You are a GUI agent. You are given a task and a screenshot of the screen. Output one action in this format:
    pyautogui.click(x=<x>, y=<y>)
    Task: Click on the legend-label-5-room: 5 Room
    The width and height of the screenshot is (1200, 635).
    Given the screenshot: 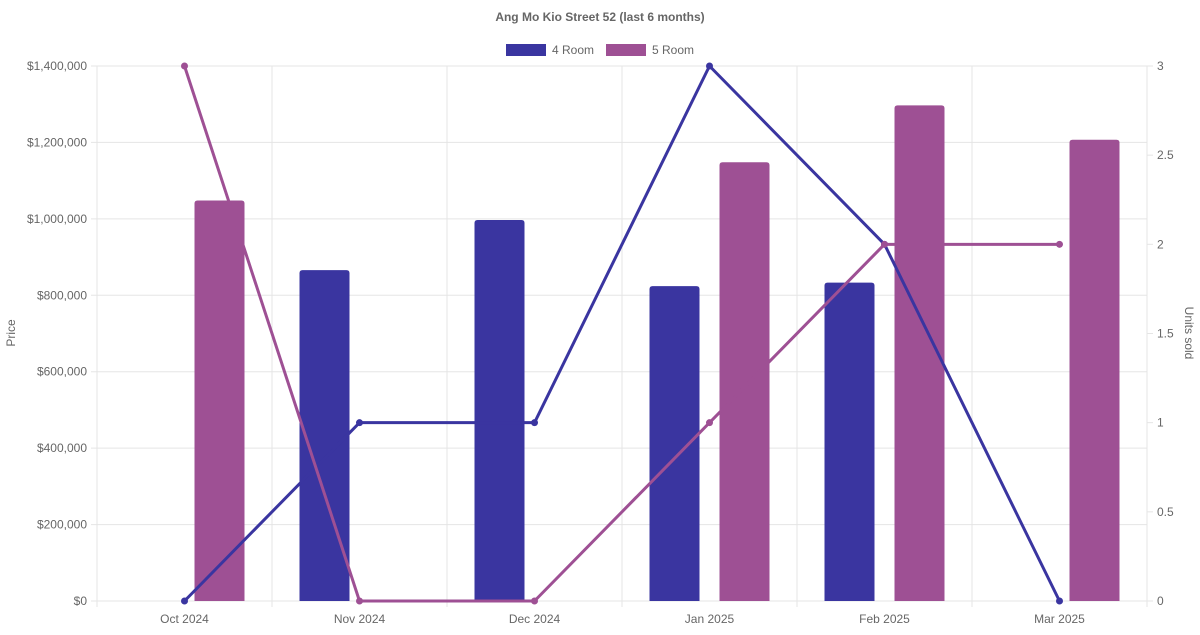 What is the action you would take?
    pyautogui.click(x=673, y=50)
    